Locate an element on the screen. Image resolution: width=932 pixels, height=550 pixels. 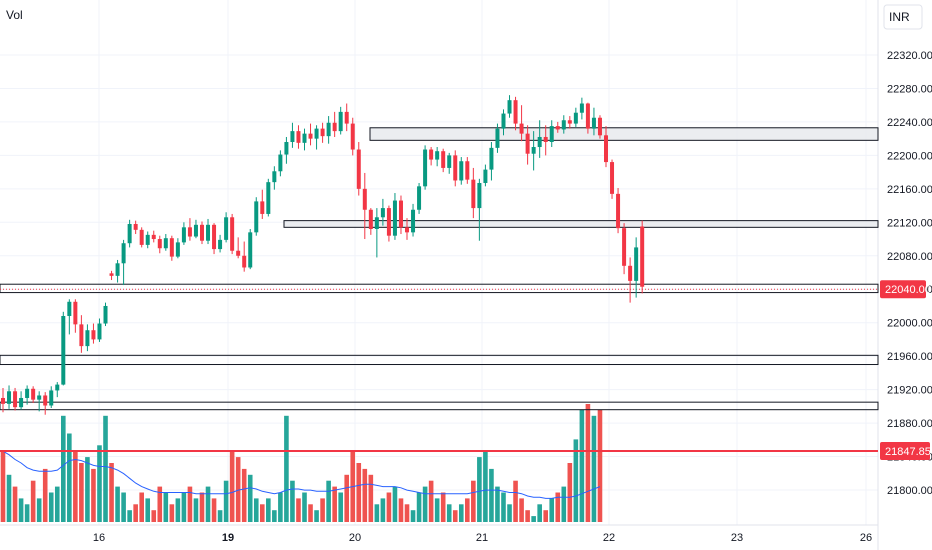
time-axis: 16 19 20 21 22 23 26 is located at coordinates (482, 538).